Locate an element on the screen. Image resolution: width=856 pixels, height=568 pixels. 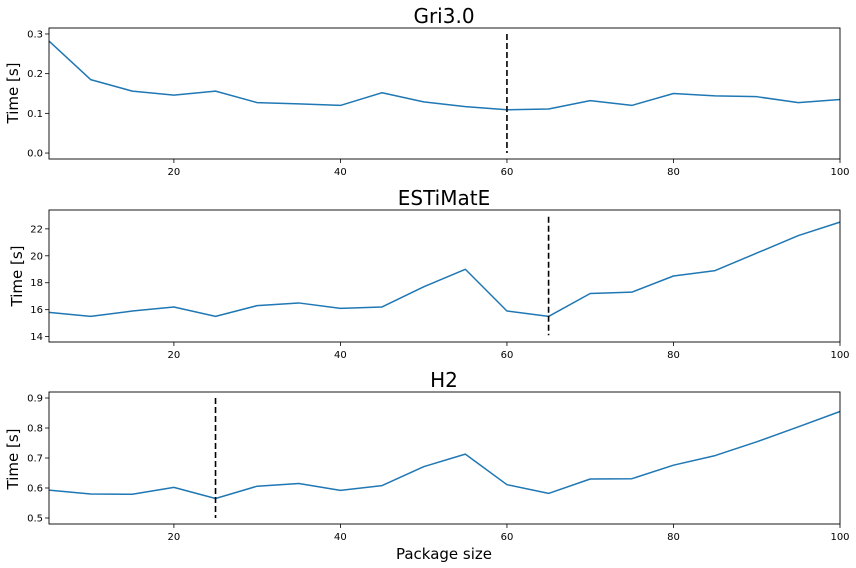
y-tick-label: 0.0 is located at coordinates (35, 154).